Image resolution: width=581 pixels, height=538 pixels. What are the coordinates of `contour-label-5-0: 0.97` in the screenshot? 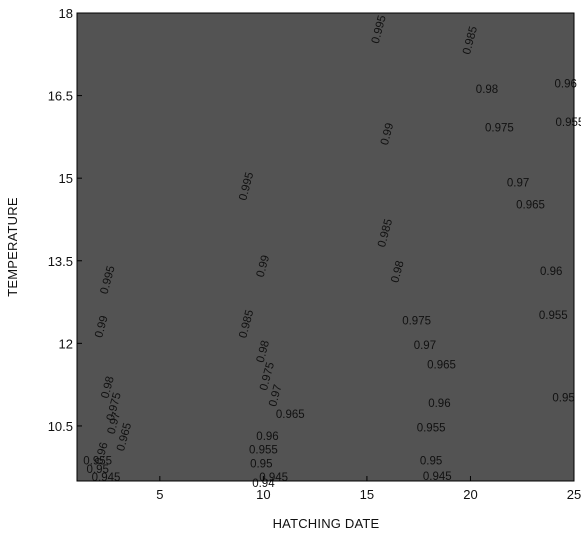 It's located at (114, 423).